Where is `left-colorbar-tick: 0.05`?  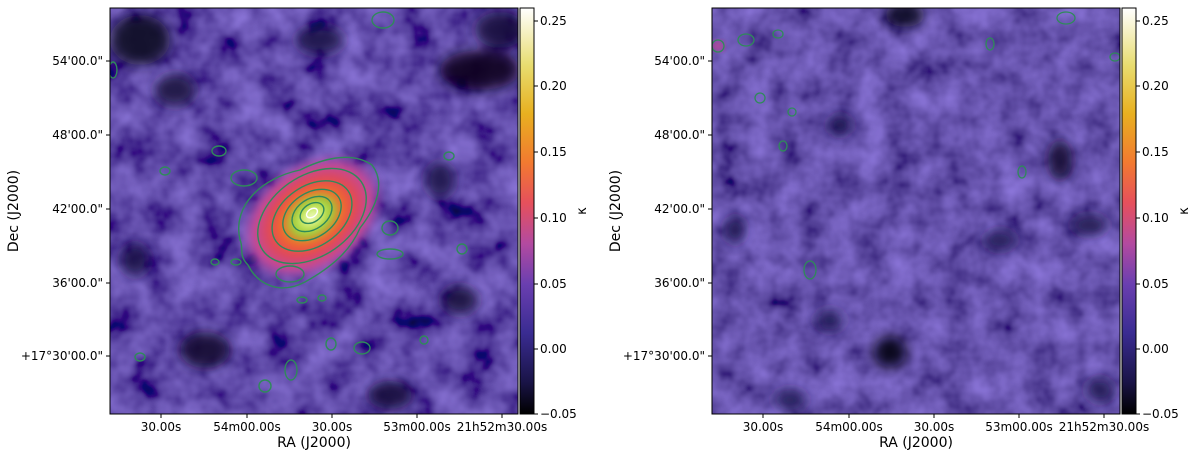
left-colorbar-tick: 0.05 is located at coordinates (553, 284).